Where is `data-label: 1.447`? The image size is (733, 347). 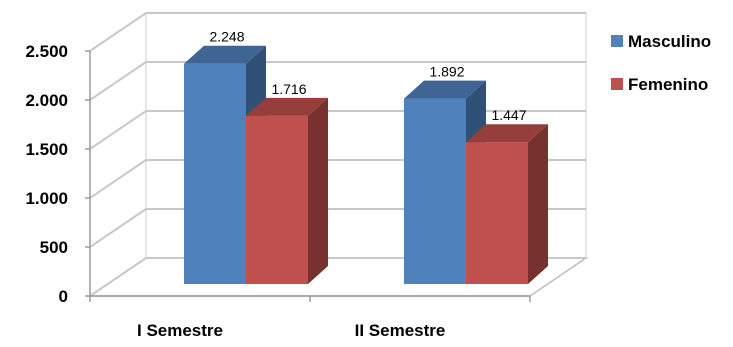
data-label: 1.447 is located at coordinates (508, 115).